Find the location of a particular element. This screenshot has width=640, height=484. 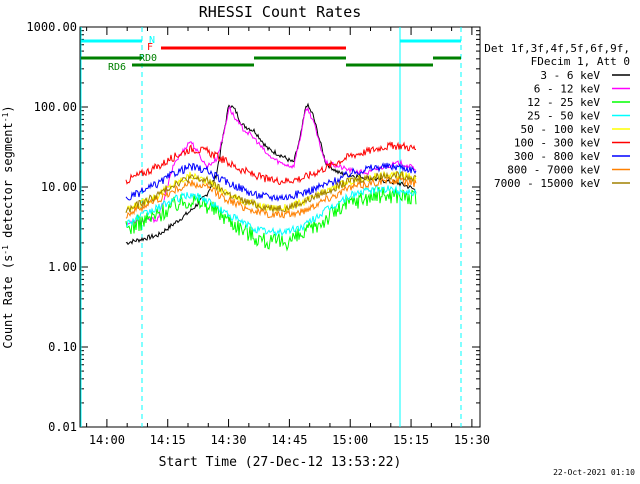

chart-title: RHESSI Count Rates is located at coordinates (280, 12).